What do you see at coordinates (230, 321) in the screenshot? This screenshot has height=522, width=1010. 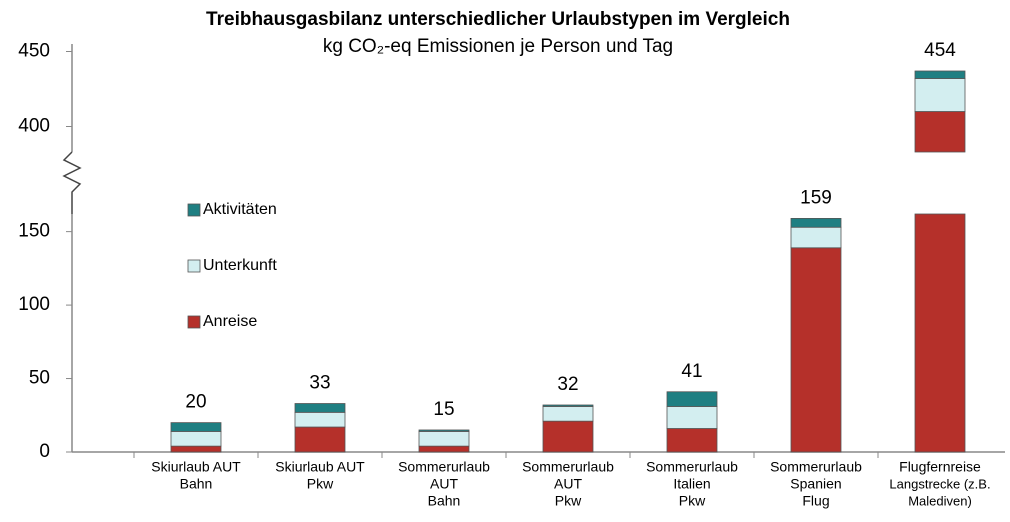 I see `legend-label: Anreise` at bounding box center [230, 321].